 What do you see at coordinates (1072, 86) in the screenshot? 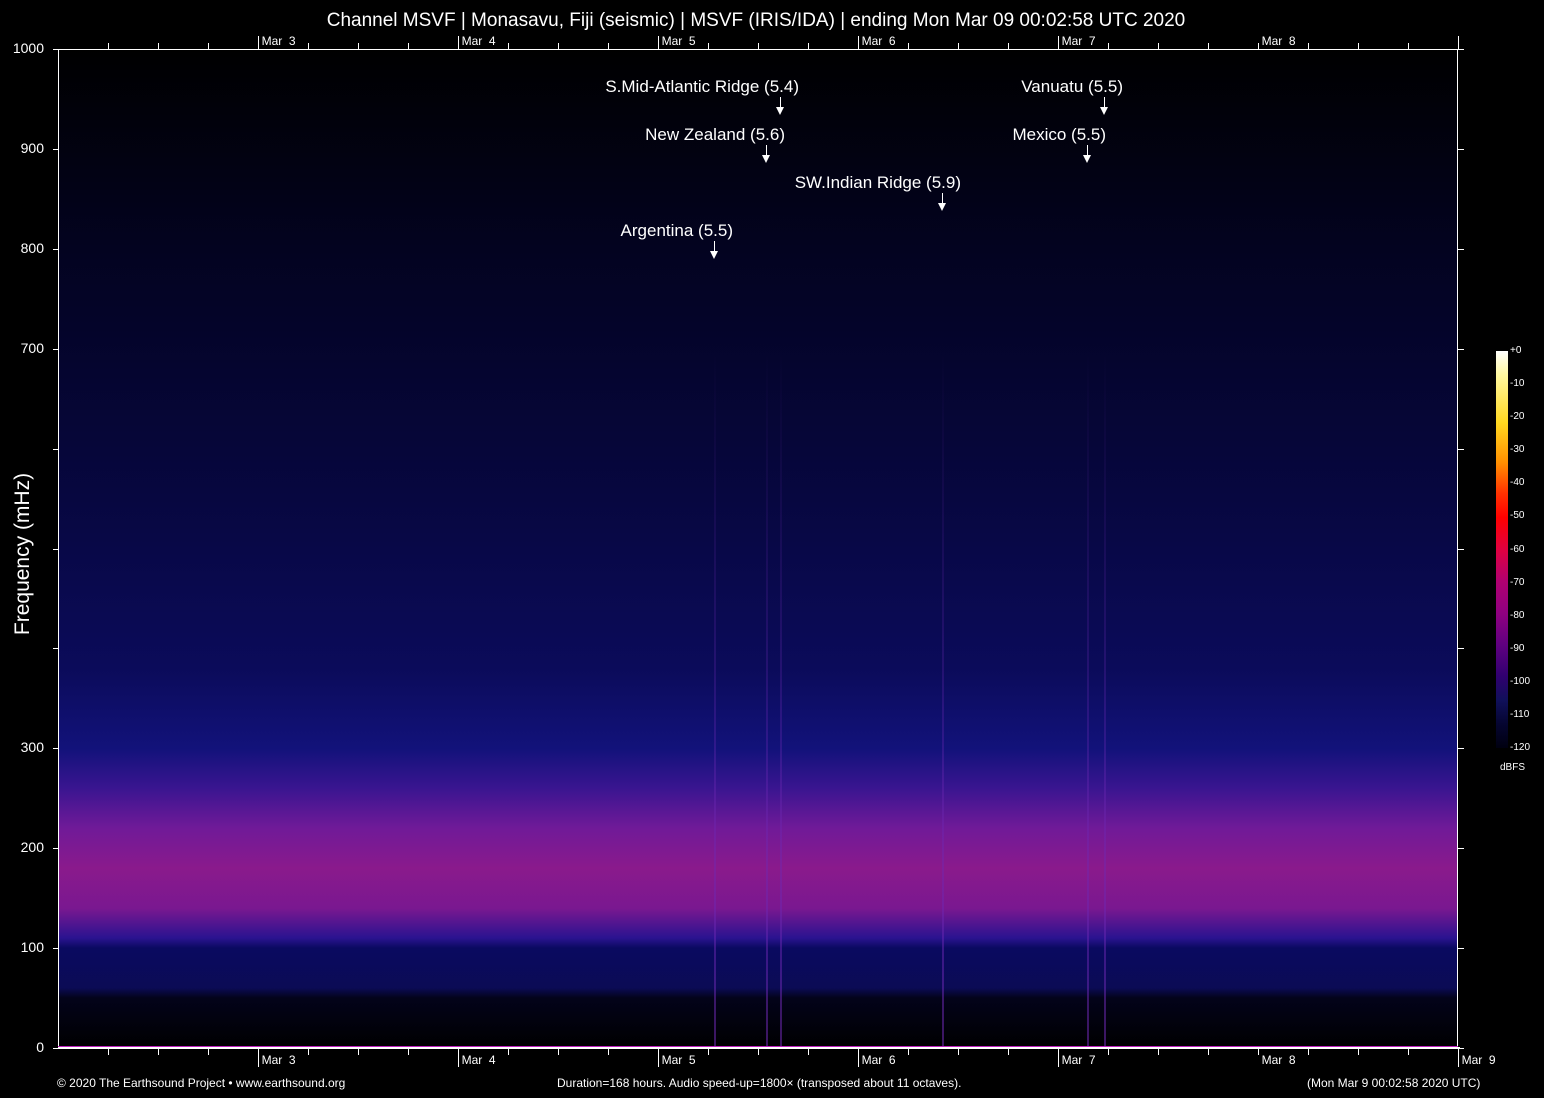
I see `annotation-label: Vanuatu (5.5)` at bounding box center [1072, 86].